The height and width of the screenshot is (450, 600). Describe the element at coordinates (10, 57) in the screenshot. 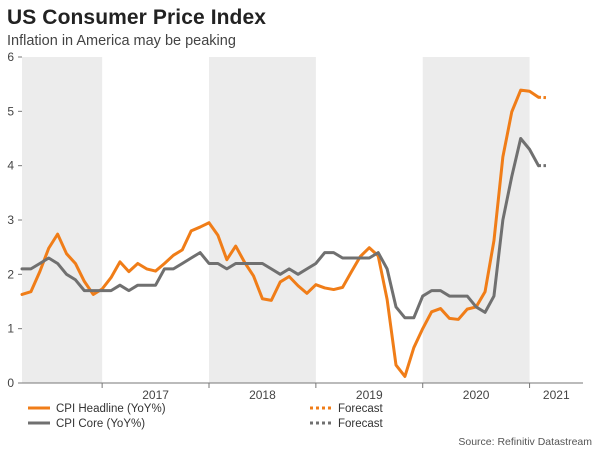

I see `y-tick-label: 6` at that location.